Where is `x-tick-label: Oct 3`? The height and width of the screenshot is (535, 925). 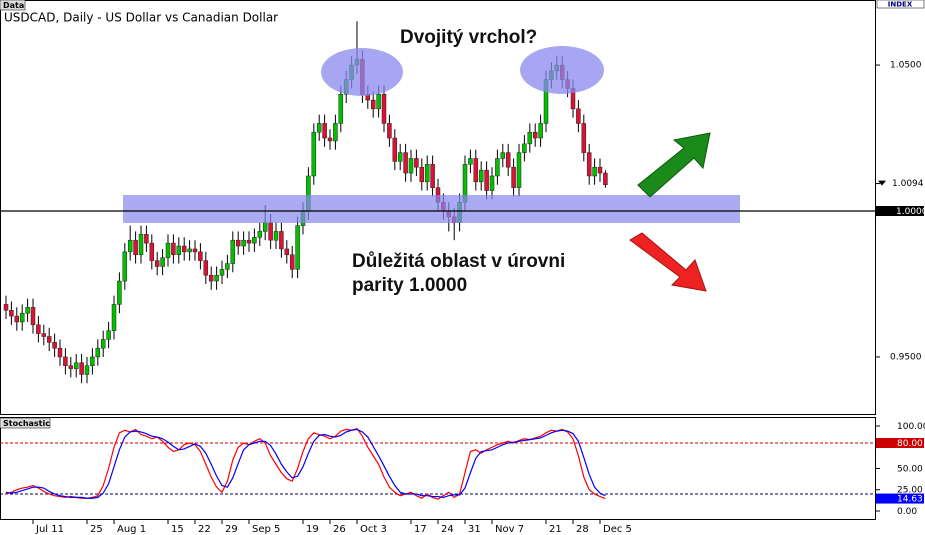 x-tick-label: Oct 3 is located at coordinates (373, 529).